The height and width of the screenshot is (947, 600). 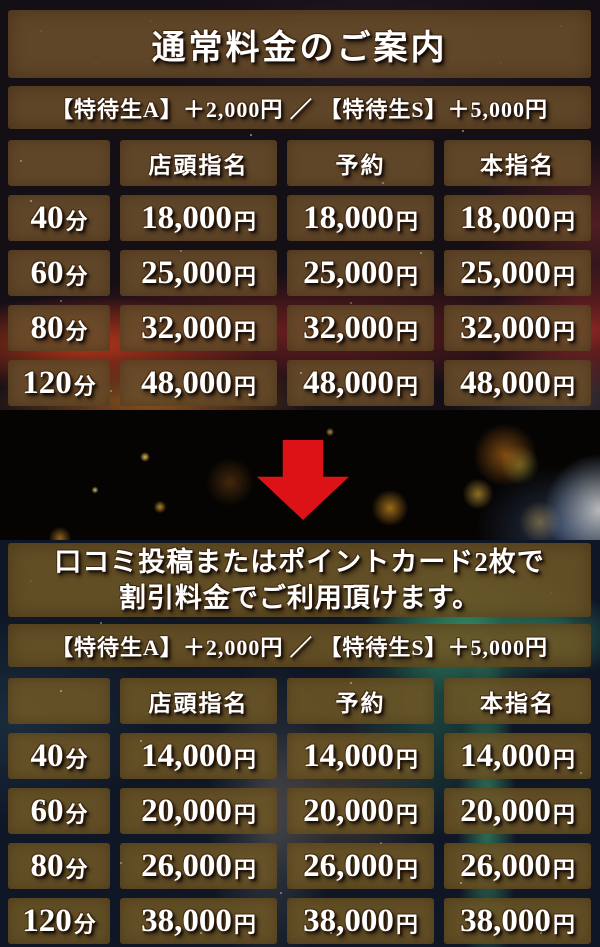 I want to click on regular-price-title: 通常料金のご案内, so click(x=299, y=44).